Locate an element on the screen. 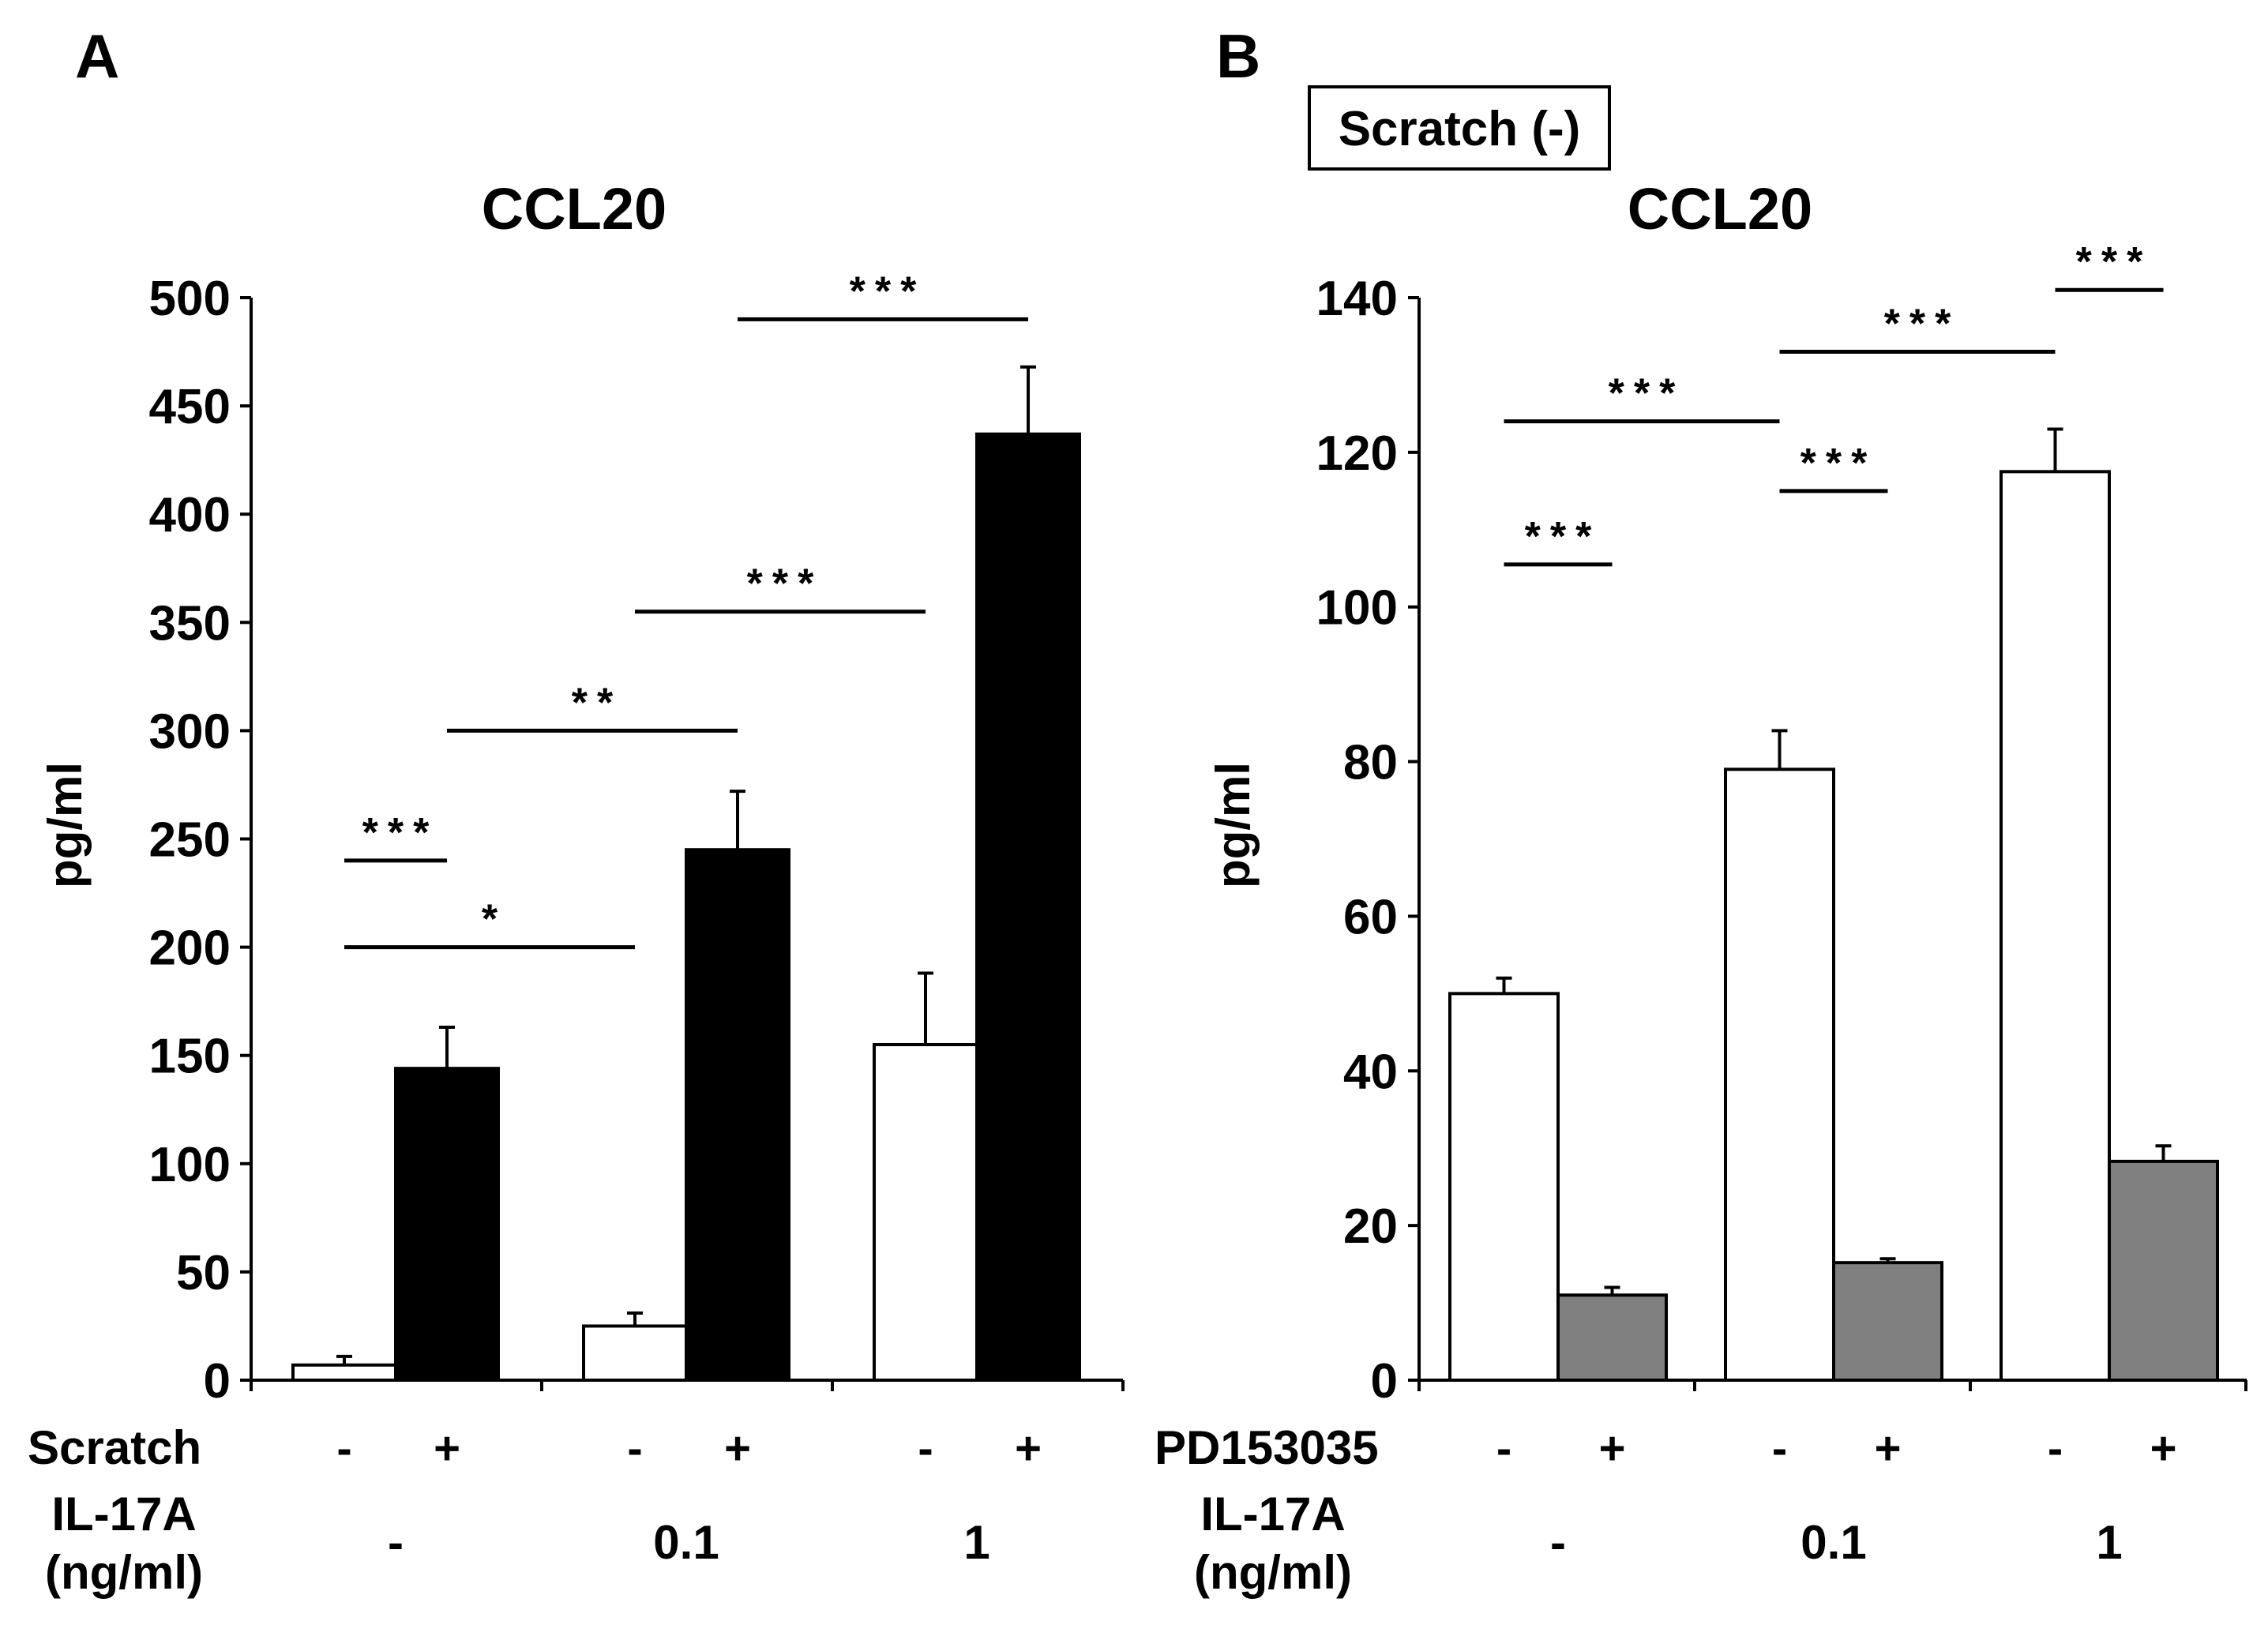 Image resolution: width=2268 pixels, height=1636 pixels. condition-label: Scratch (-) is located at coordinates (1460, 129).